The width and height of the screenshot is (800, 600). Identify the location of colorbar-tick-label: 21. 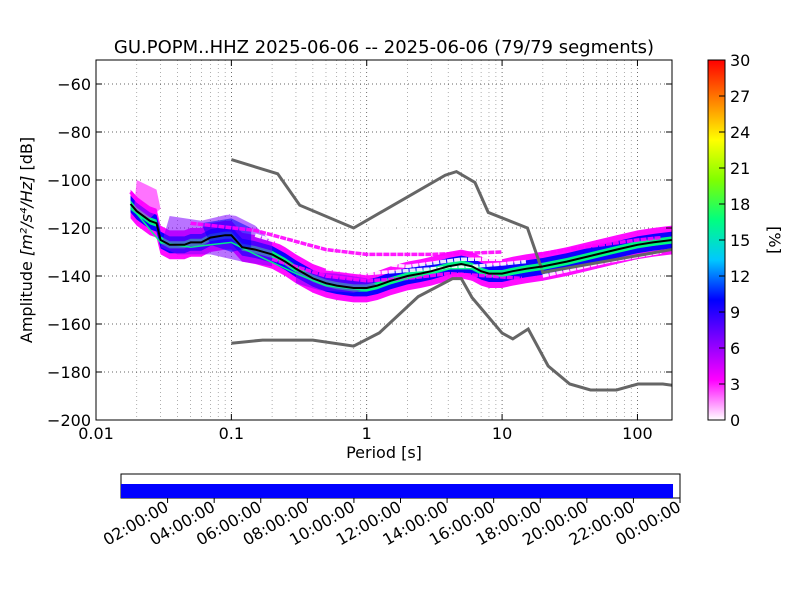
(740, 168).